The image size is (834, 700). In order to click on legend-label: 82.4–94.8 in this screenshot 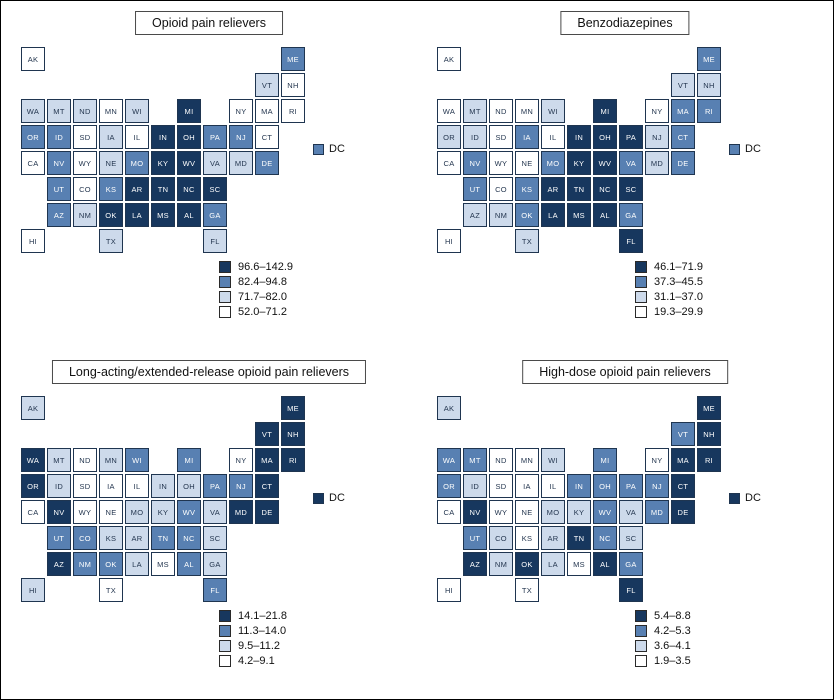, I will do `click(262, 282)`.